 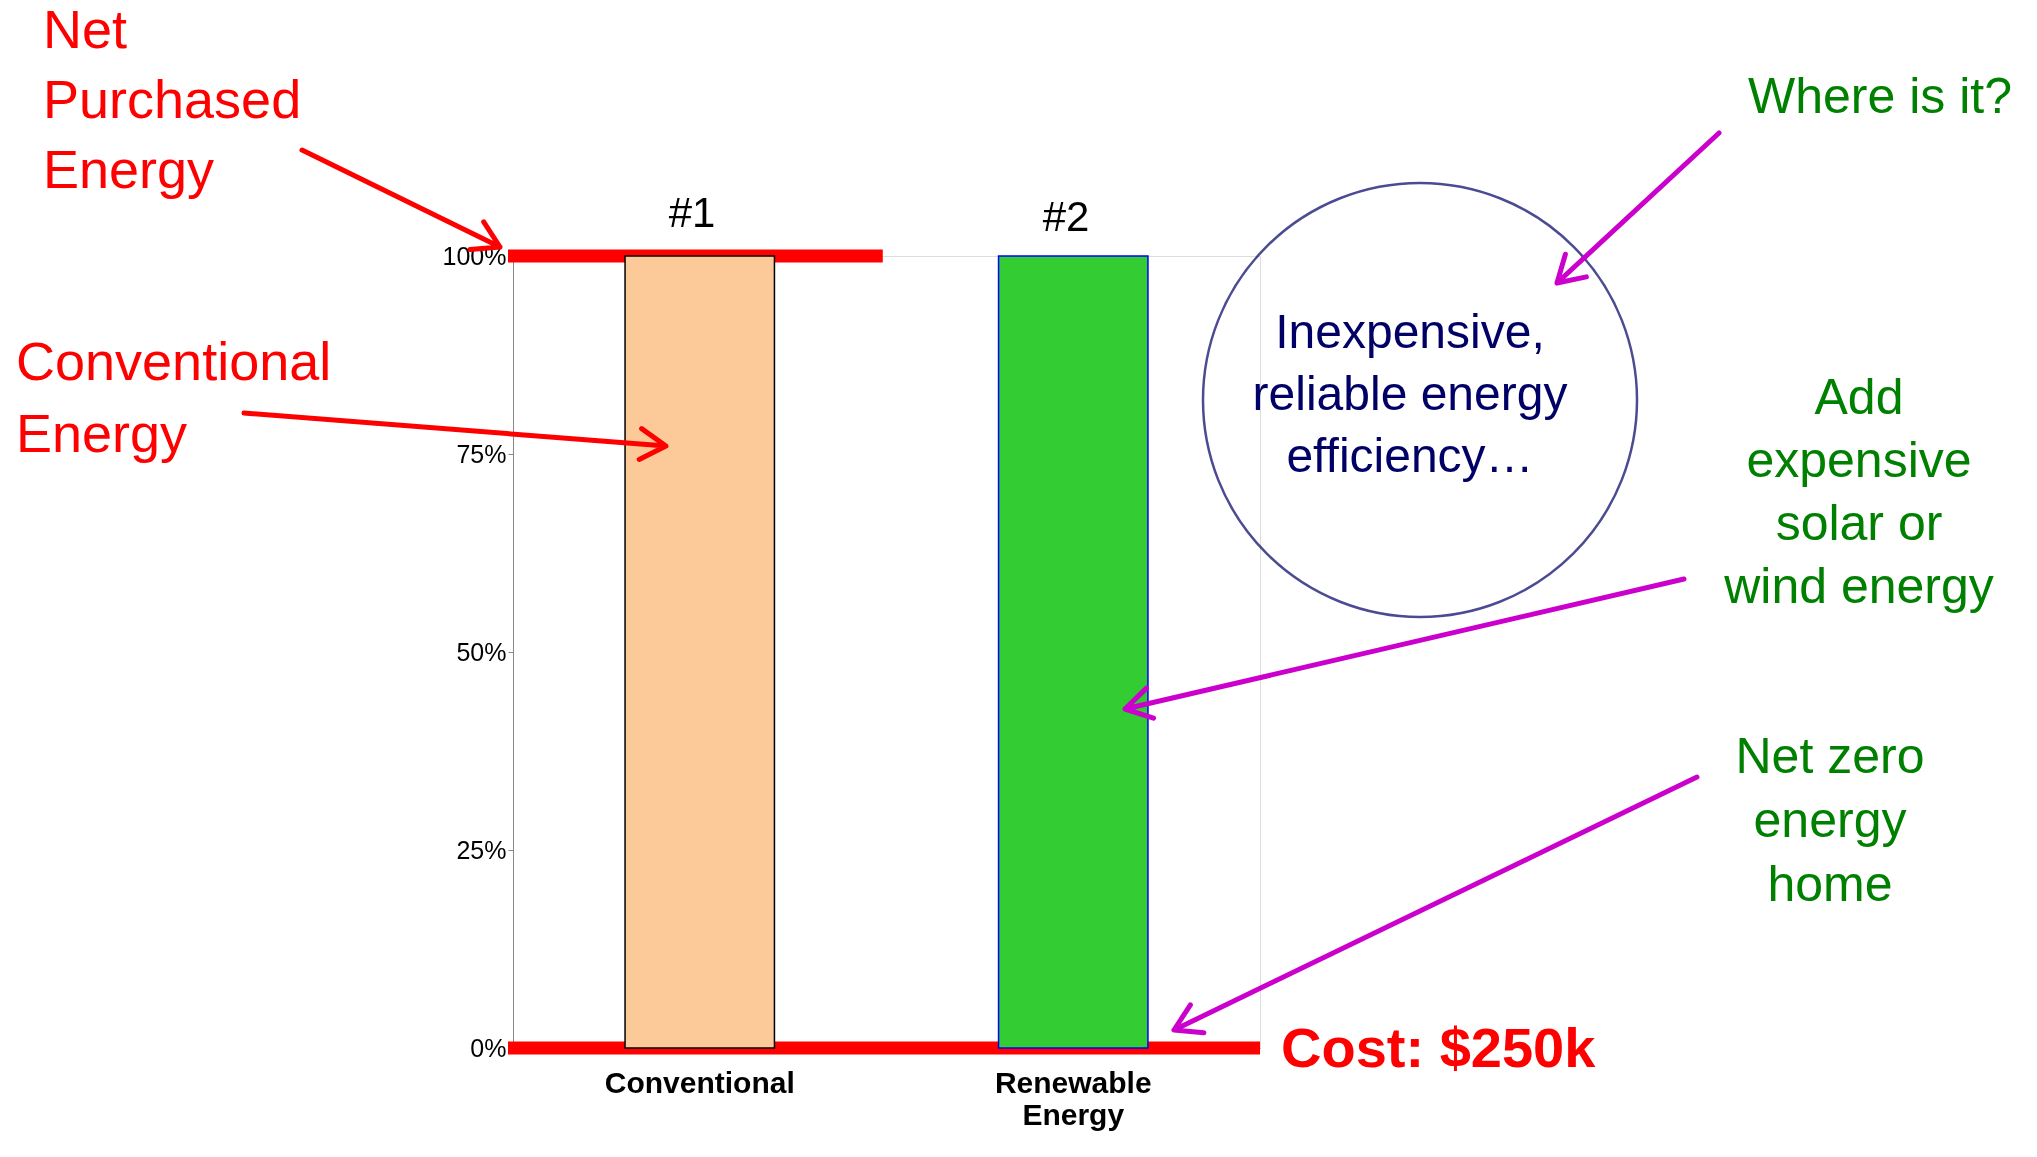 What do you see at coordinates (1858, 491) in the screenshot?
I see `text: Add expensive solar or wind energy` at bounding box center [1858, 491].